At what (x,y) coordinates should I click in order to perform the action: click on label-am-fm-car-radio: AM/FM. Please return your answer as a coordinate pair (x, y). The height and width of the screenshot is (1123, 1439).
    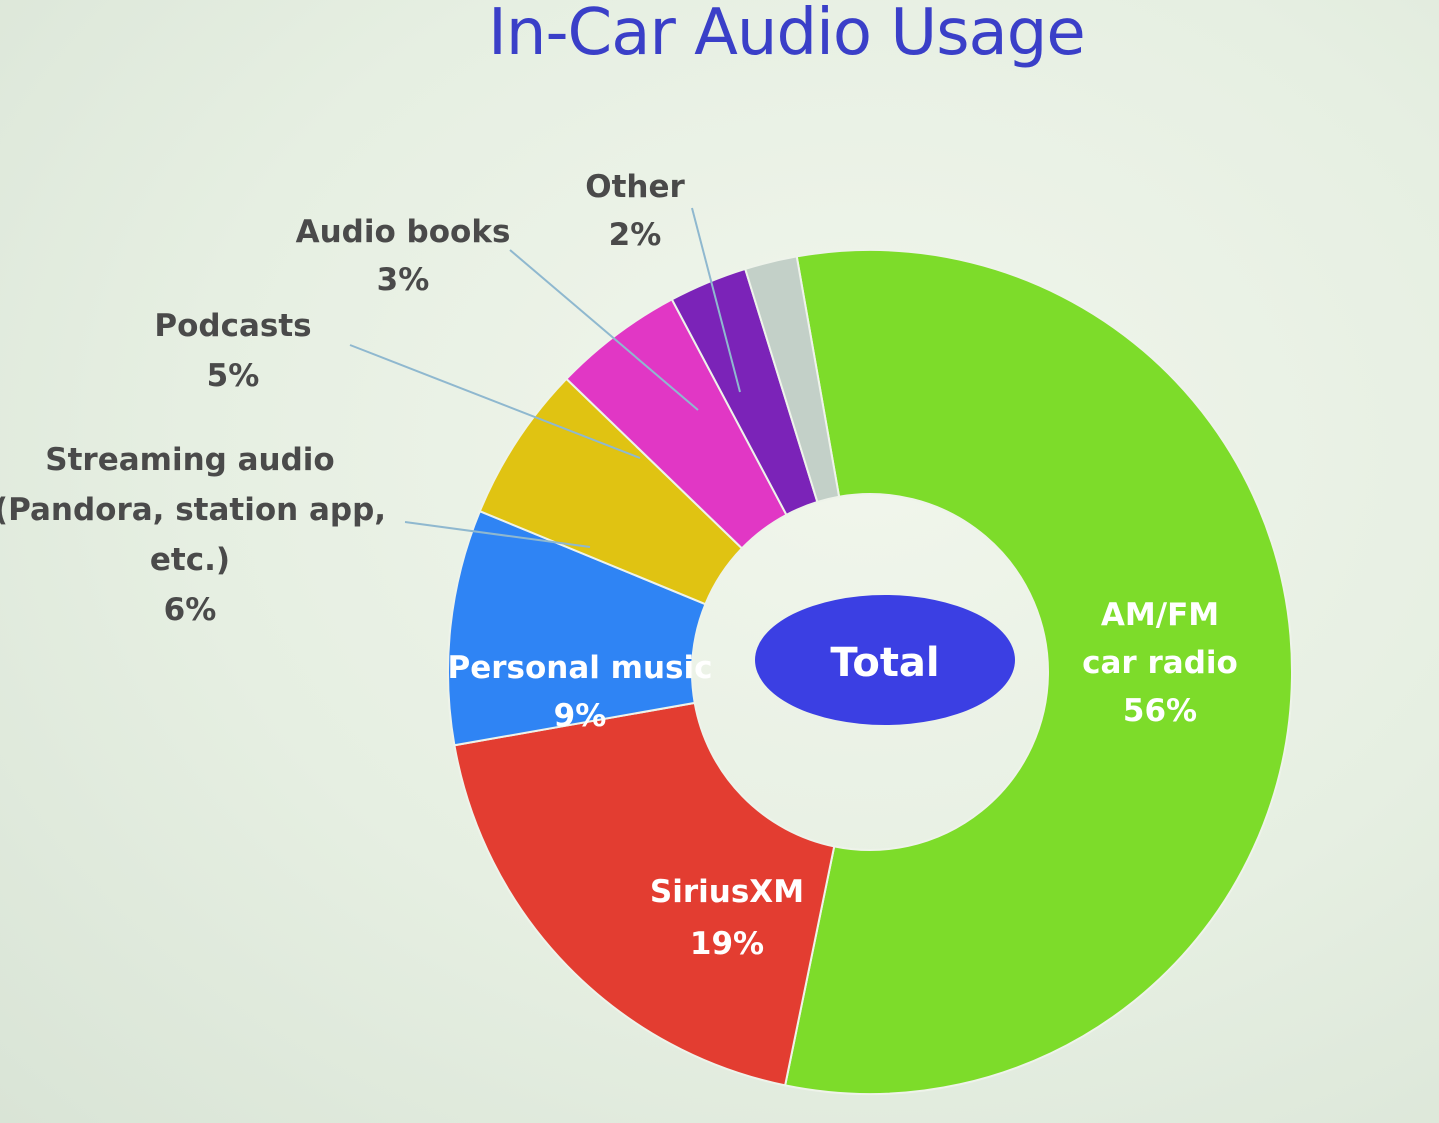
    Looking at the image, I should click on (1160, 615).